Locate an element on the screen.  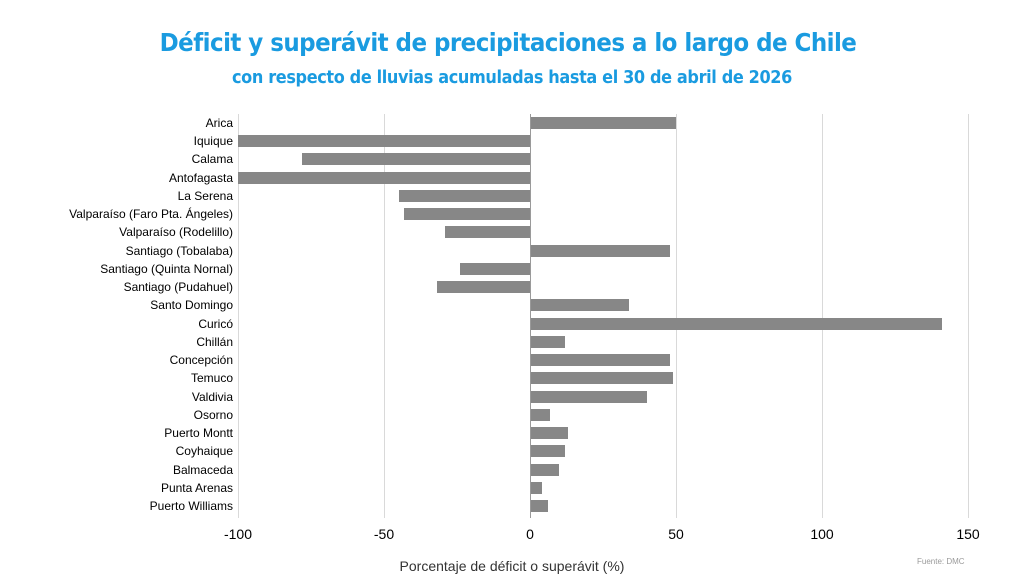
category-label: Balmaceda is located at coordinates (202, 469).